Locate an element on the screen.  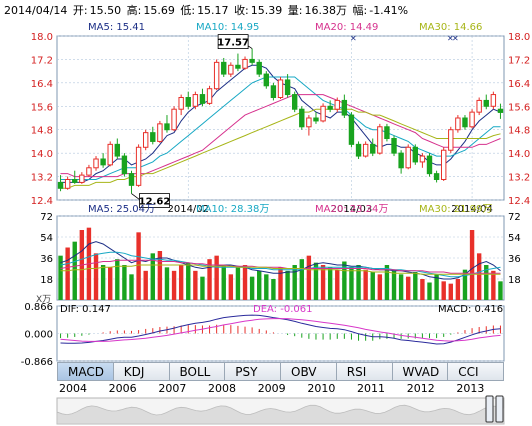
tab-obv: OBV is located at coordinates (309, 371).